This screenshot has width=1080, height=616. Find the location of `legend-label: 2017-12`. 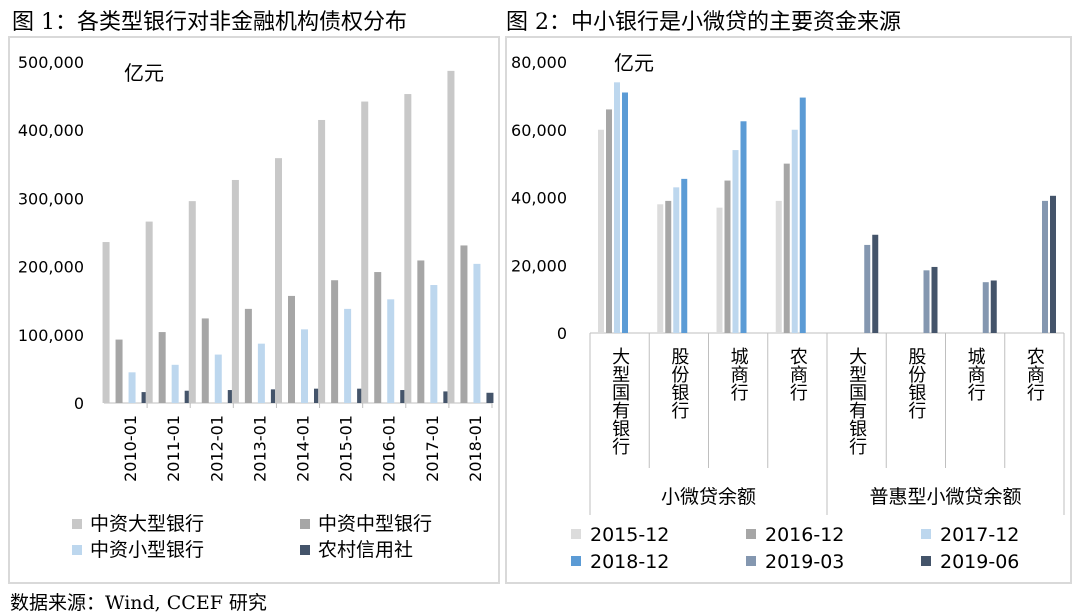

legend-label: 2017-12 is located at coordinates (979, 535).